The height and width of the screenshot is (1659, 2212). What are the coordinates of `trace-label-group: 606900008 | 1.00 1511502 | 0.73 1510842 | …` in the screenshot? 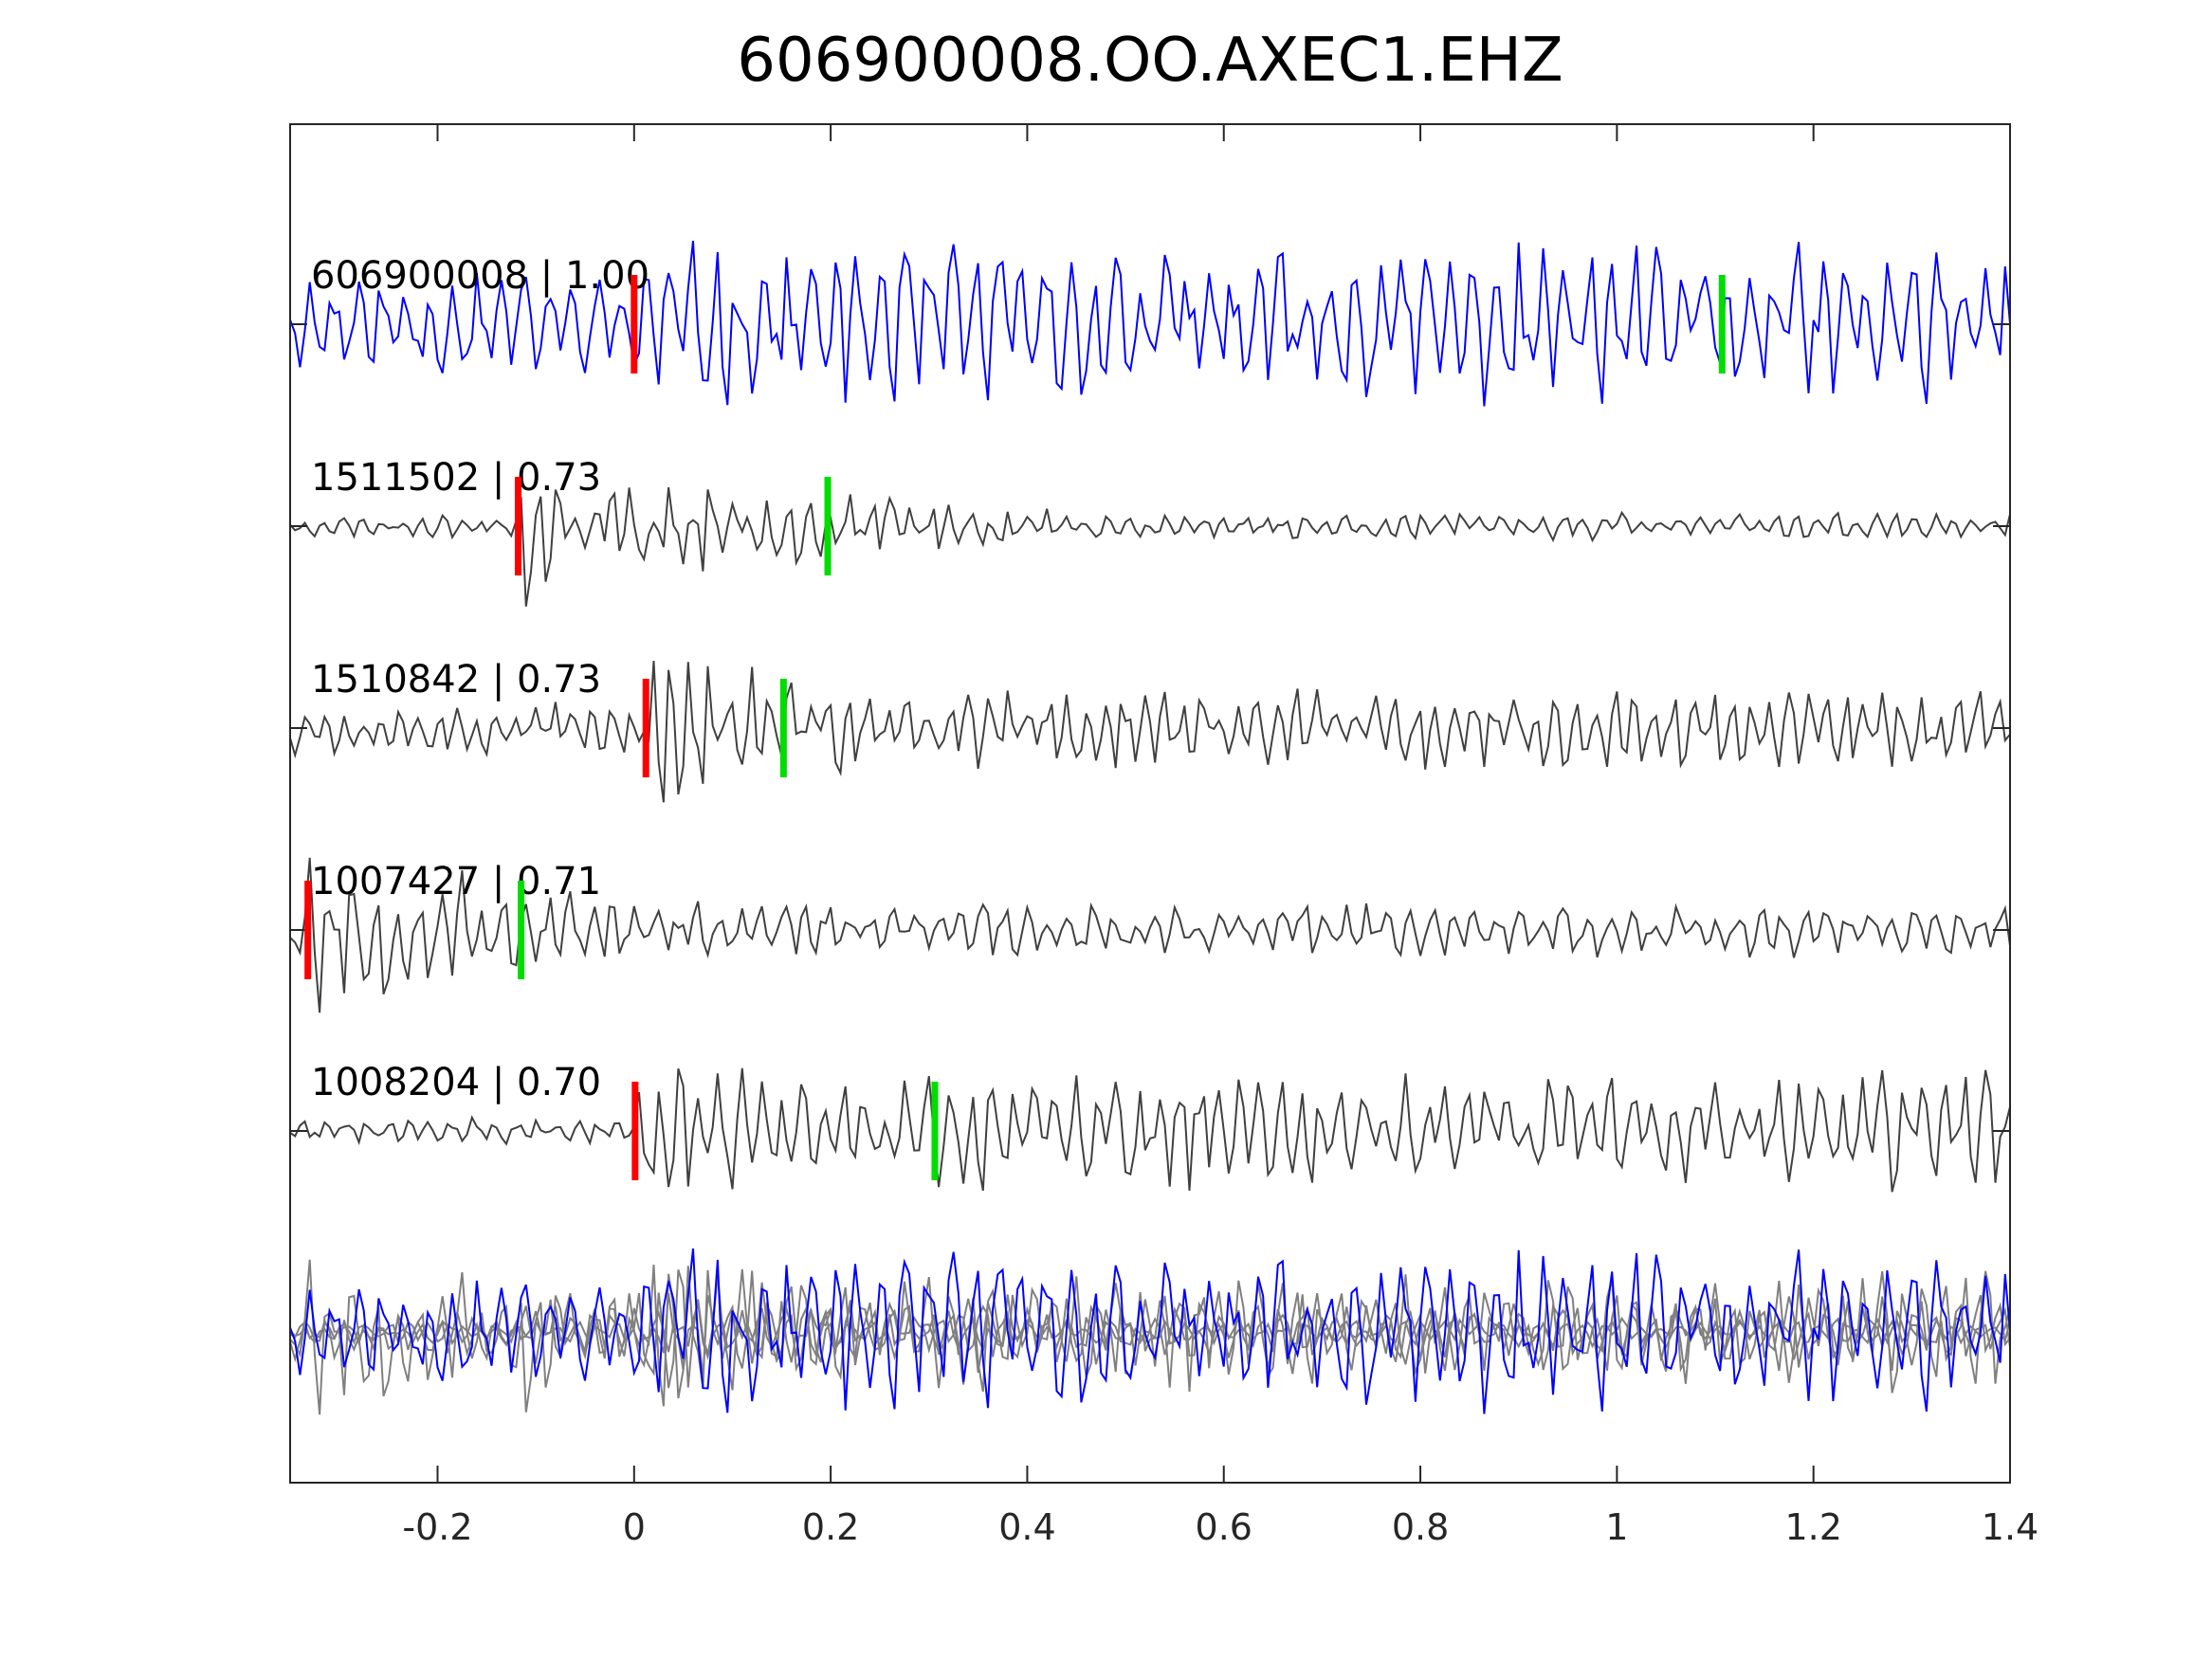 It's located at (480, 679).